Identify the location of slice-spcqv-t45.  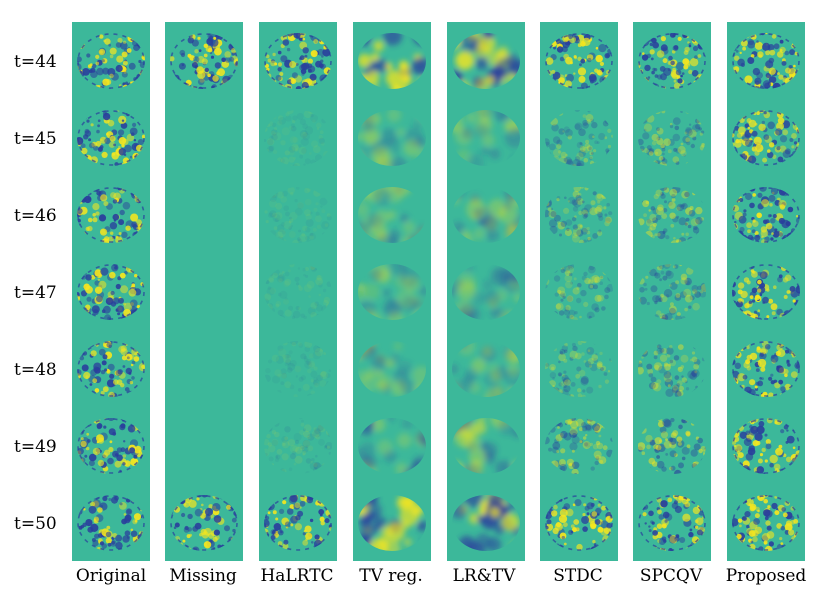
(672, 137).